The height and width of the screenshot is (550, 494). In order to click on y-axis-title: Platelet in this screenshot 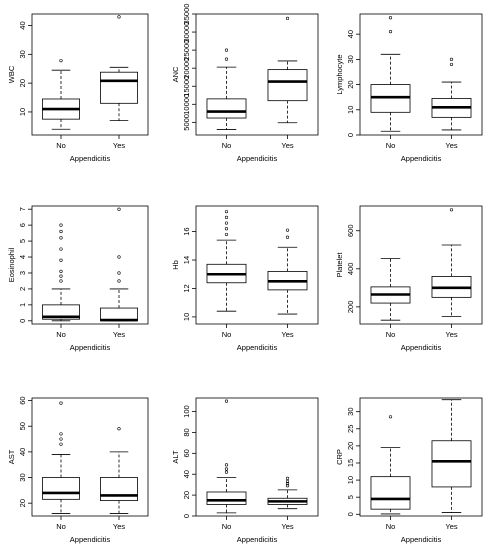, I will do `click(339, 265)`.